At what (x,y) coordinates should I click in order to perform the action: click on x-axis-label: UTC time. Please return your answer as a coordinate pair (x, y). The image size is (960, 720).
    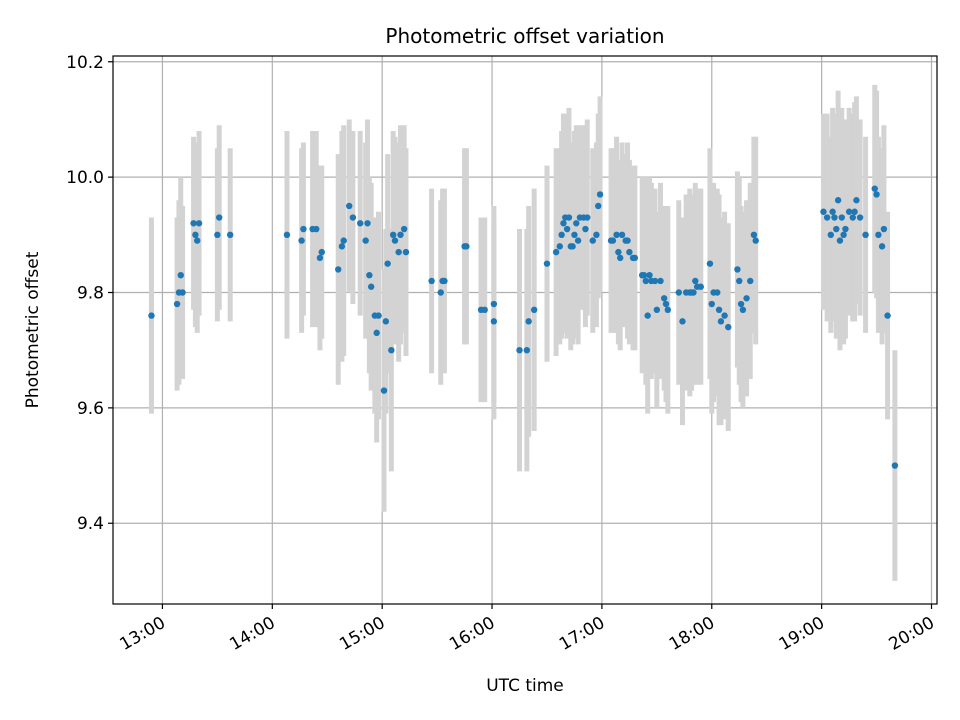
    Looking at the image, I should click on (525, 686).